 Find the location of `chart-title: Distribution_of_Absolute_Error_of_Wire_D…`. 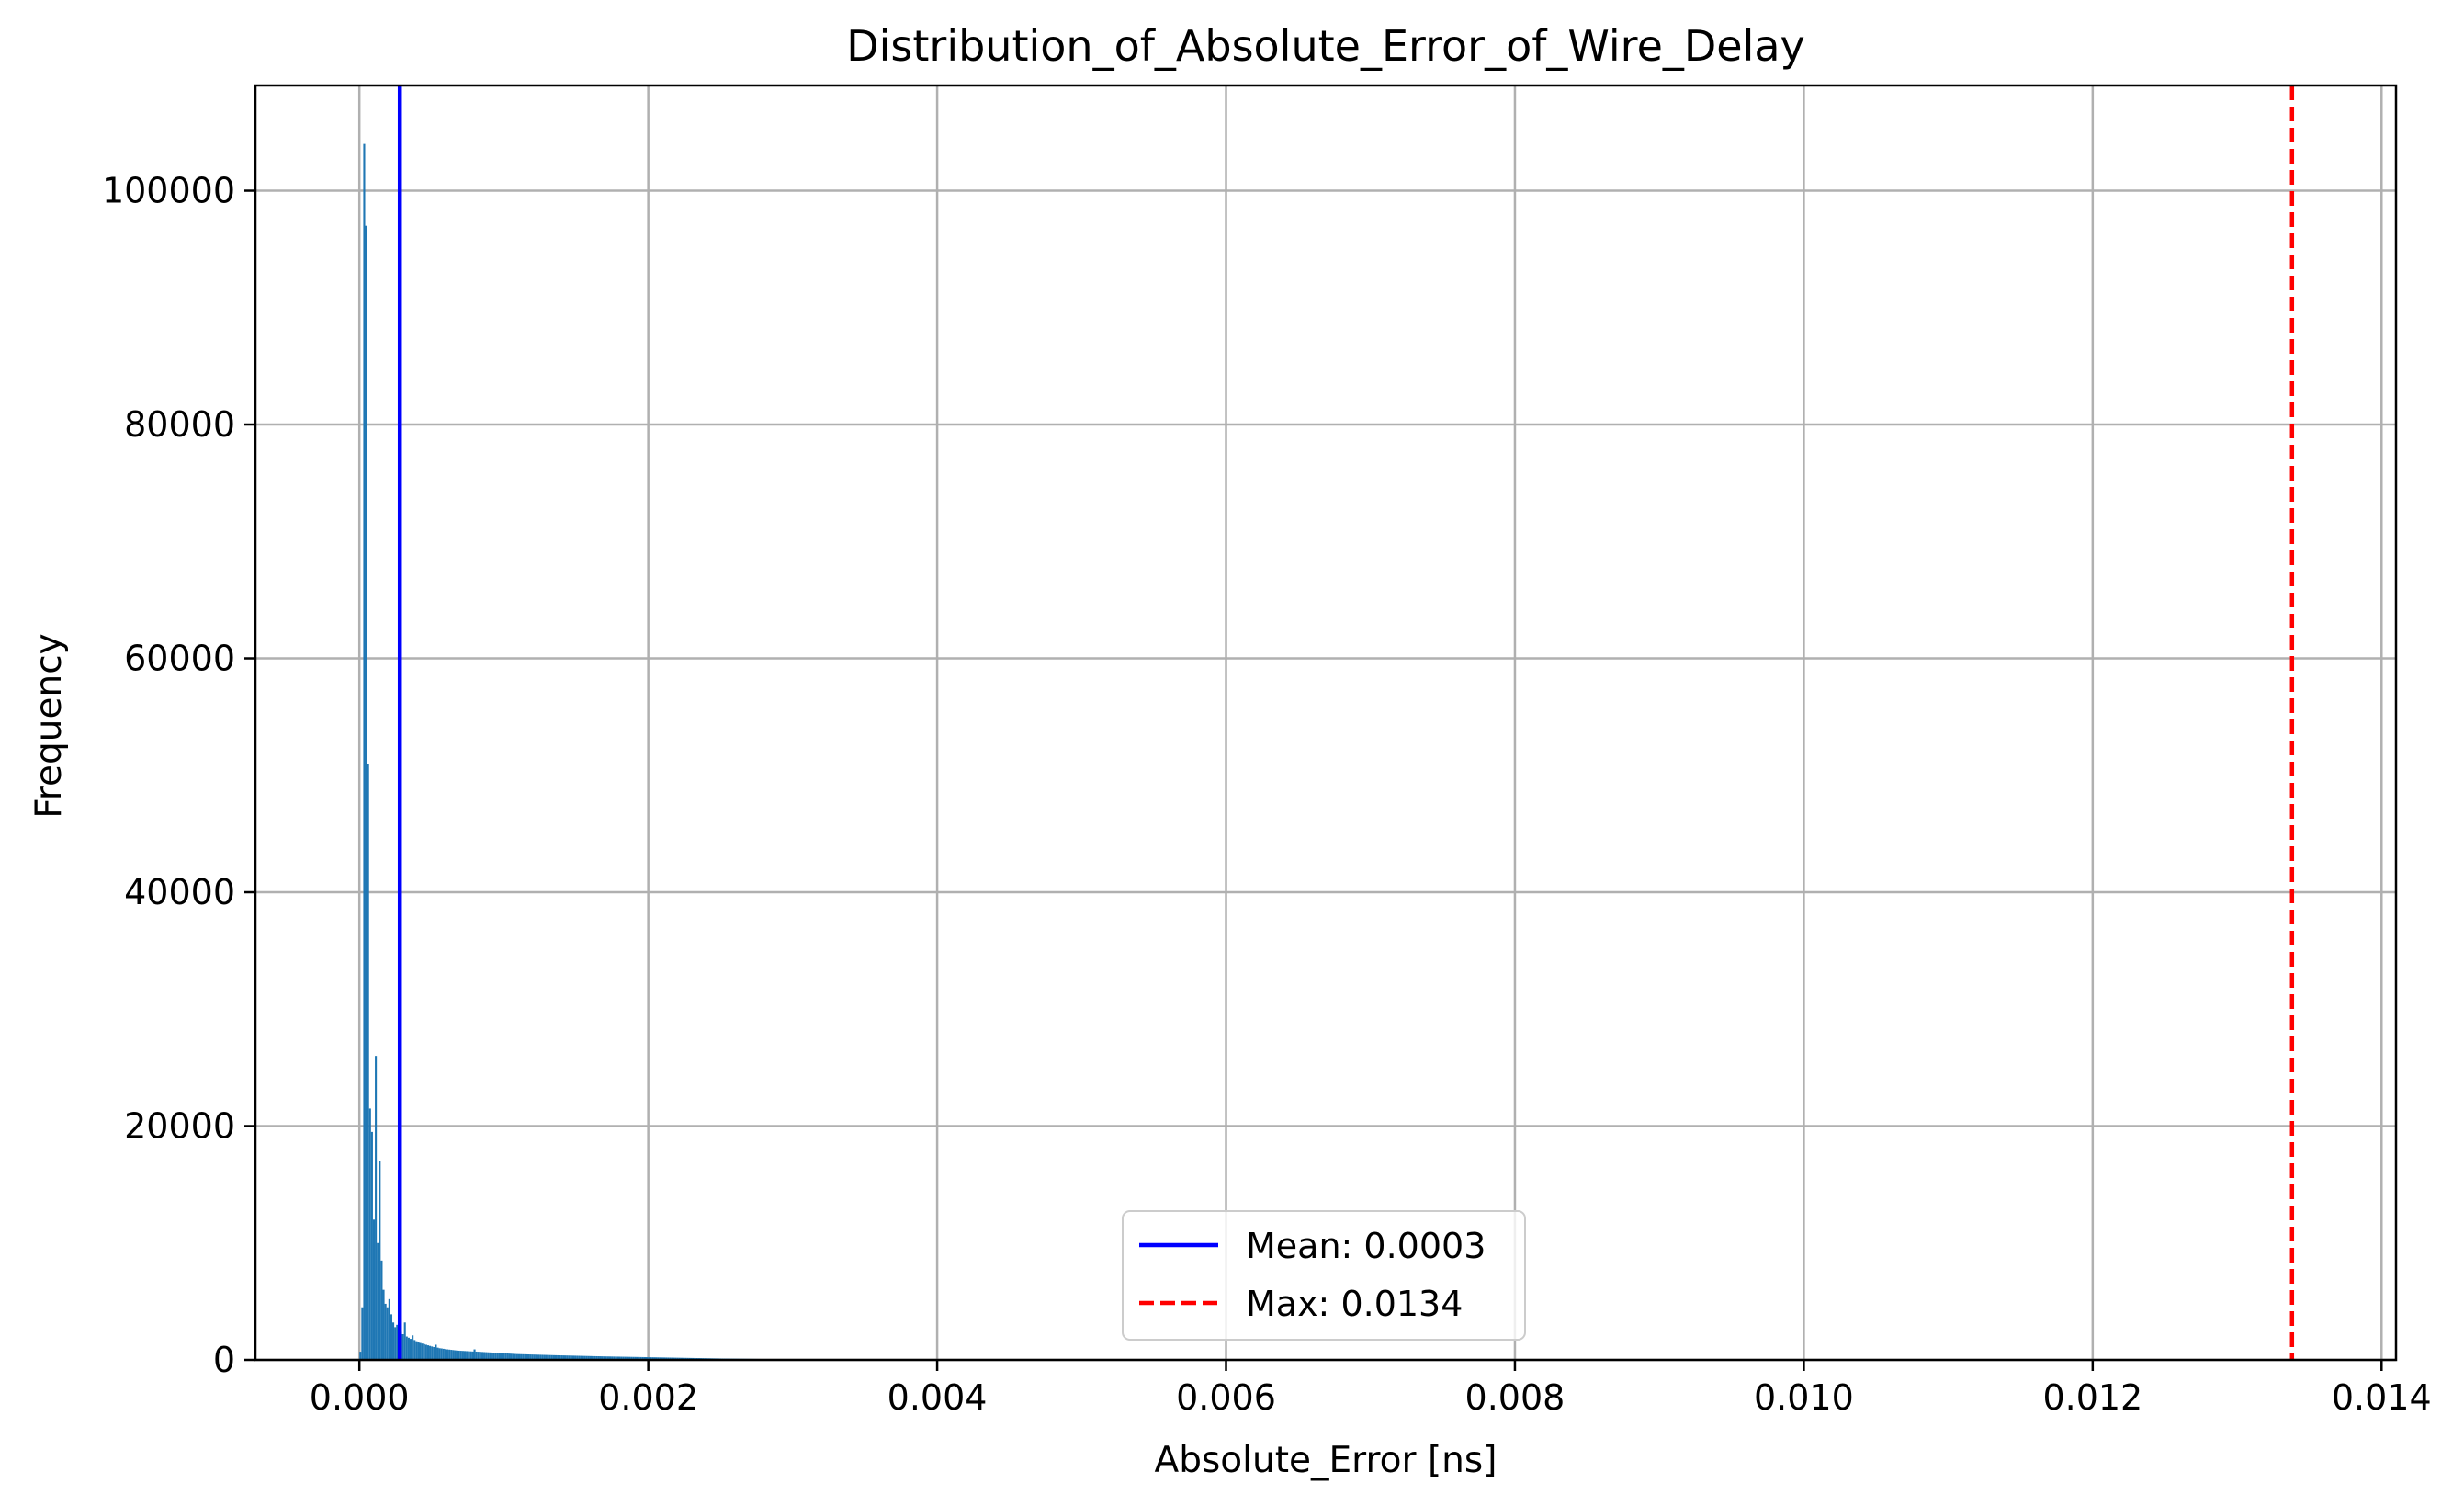

chart-title: Distribution_of_Absolute_Error_of_Wire_D… is located at coordinates (1325, 46).